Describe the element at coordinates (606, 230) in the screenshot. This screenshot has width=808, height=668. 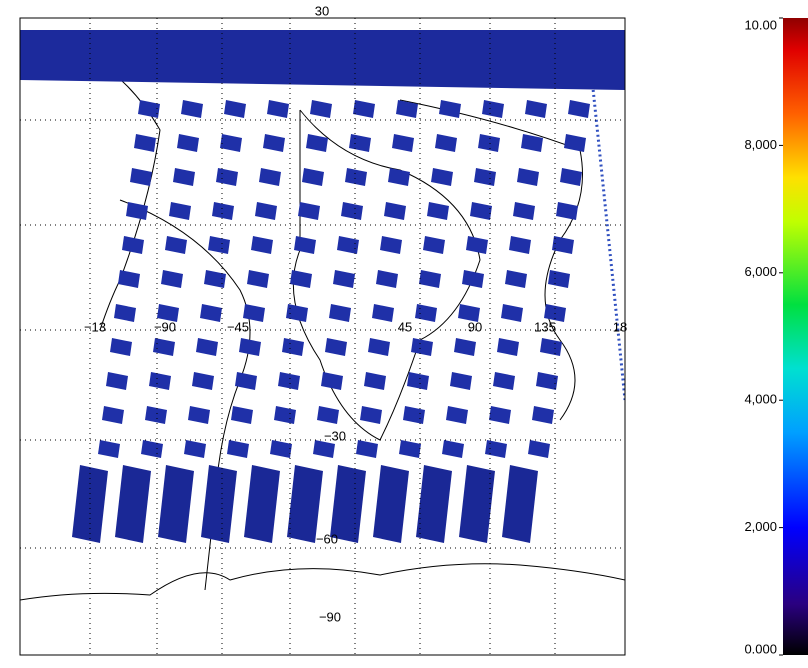
I see `swath-edge` at that location.